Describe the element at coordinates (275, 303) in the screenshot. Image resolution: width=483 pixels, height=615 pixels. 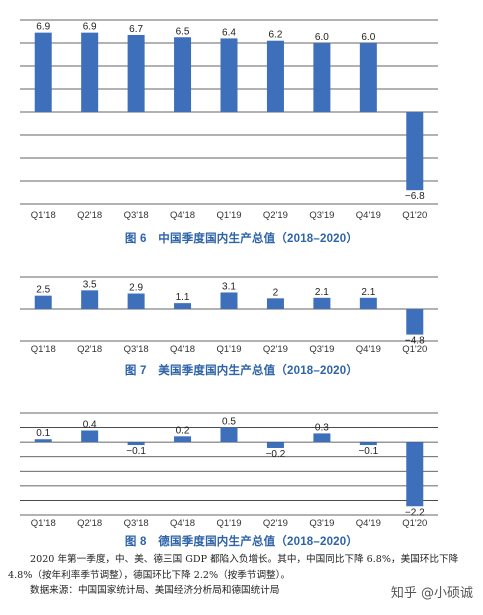
I see `usa-bar-Q2'19` at that location.